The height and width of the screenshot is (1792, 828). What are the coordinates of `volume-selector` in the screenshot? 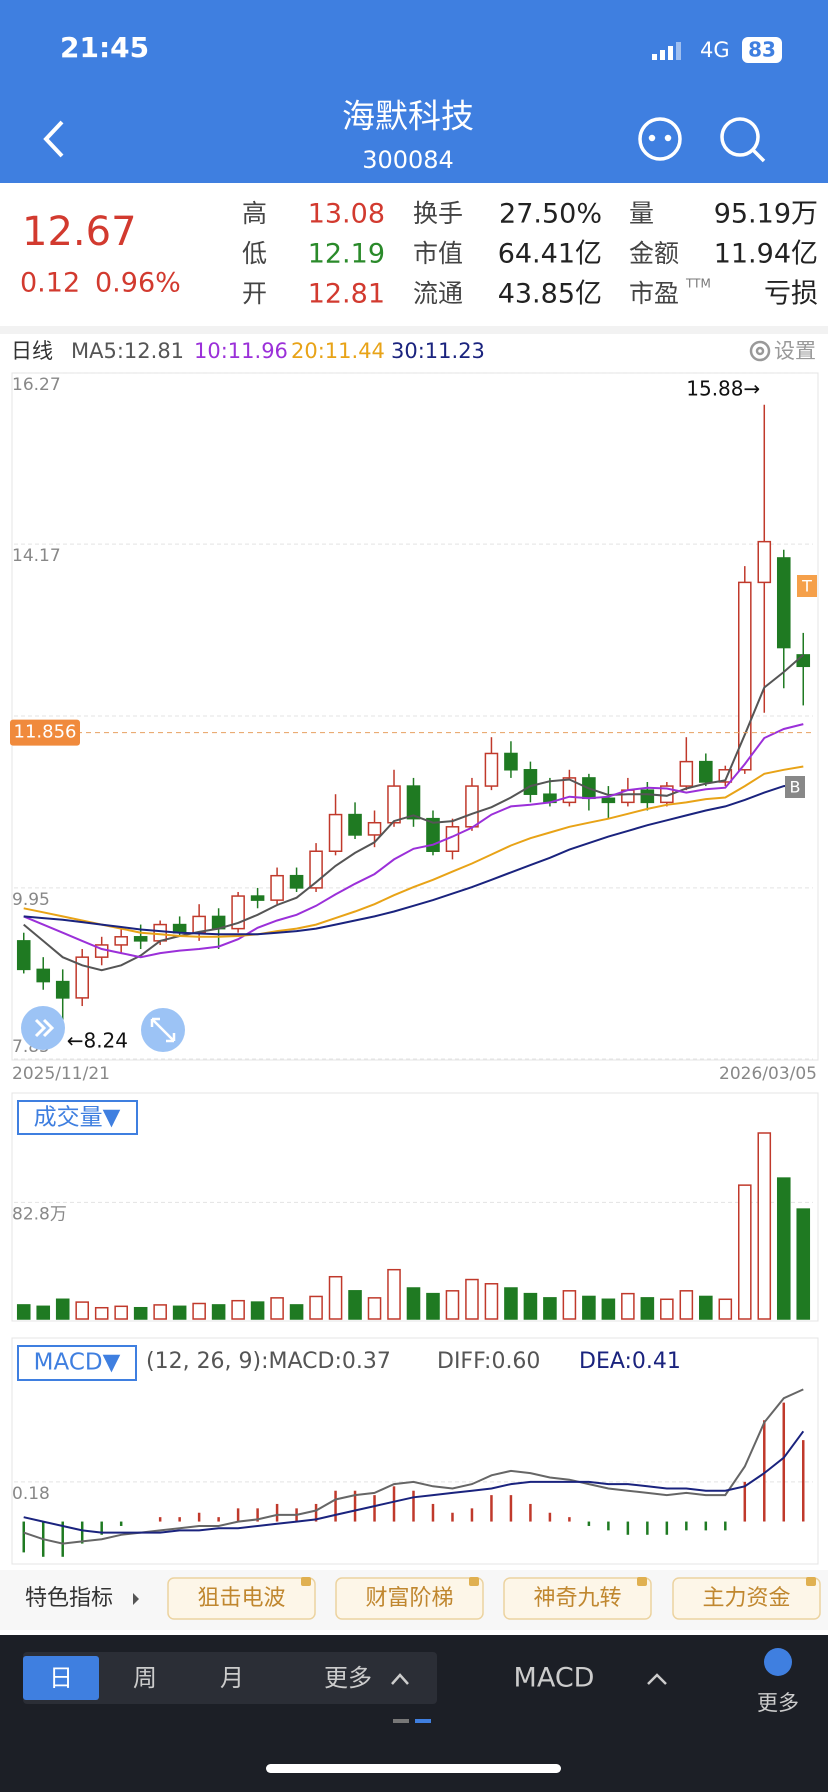 It's located at (77, 1117).